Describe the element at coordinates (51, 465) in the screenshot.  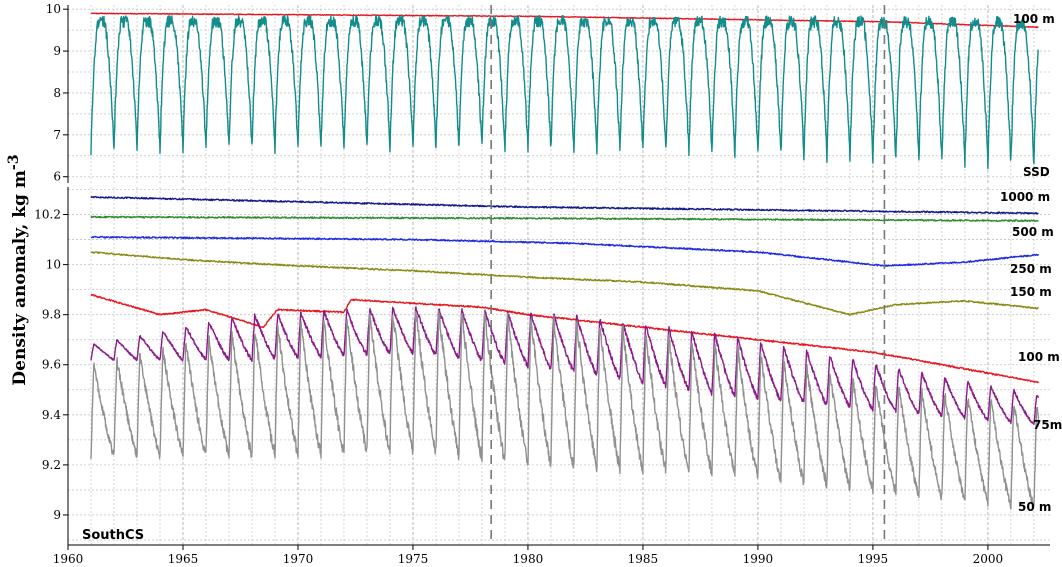
I see `y-tick-label: 9.2` at that location.